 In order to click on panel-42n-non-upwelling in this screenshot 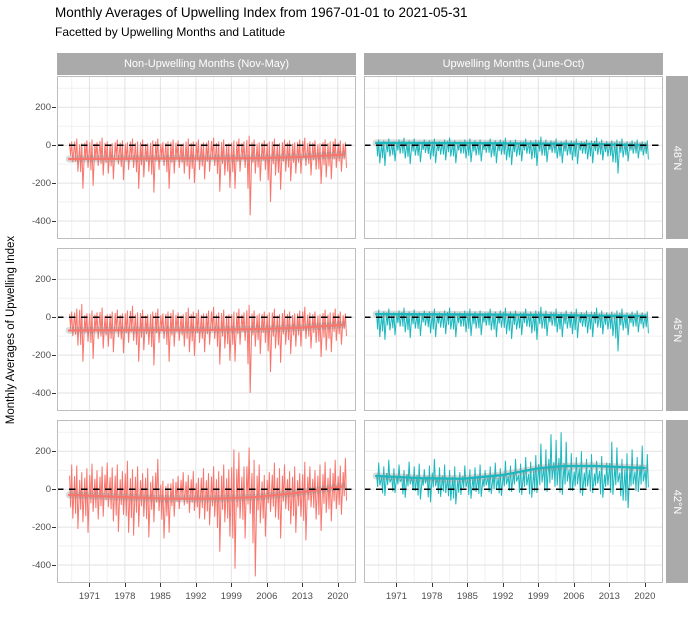, I will do `click(206, 501)`.